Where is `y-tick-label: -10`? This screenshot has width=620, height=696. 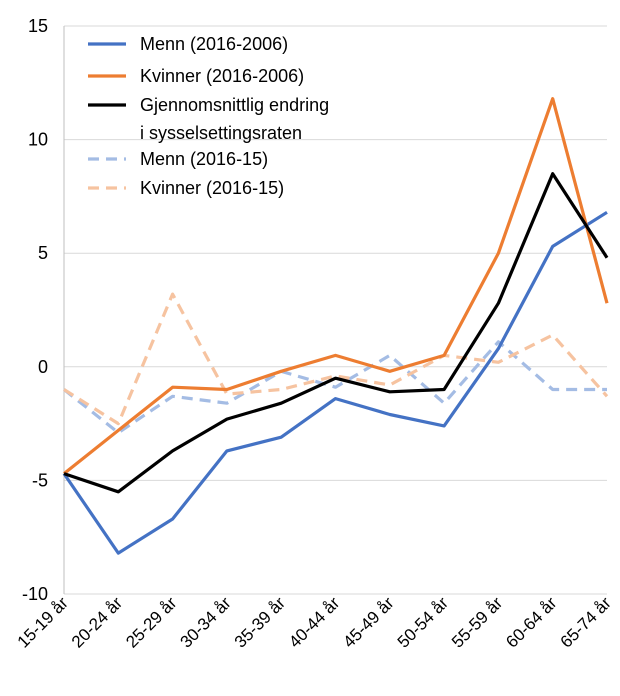
y-tick-label: -10 is located at coordinates (35, 594).